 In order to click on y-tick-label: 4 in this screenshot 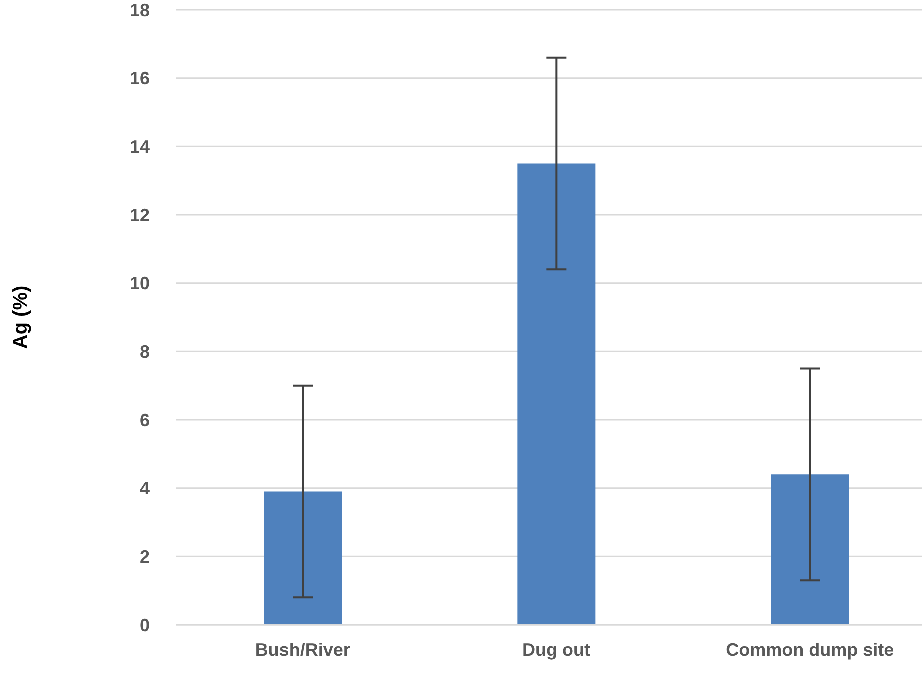, I will do `click(145, 488)`.